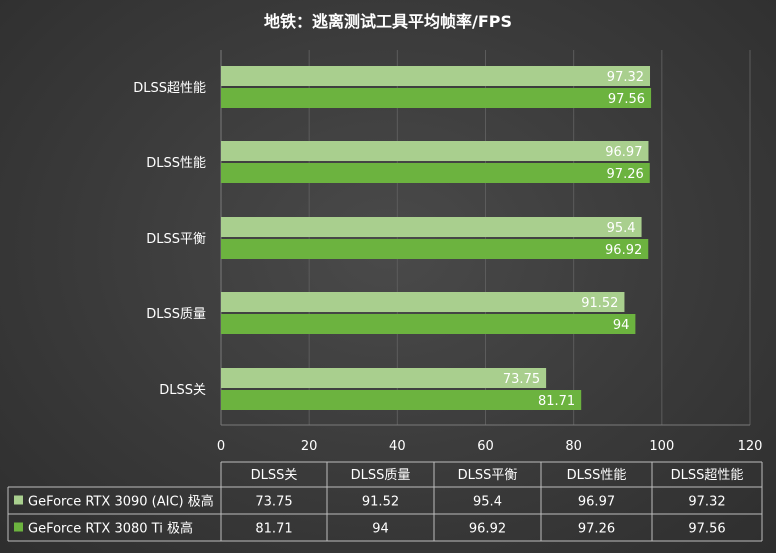  Describe the element at coordinates (750, 446) in the screenshot. I see `x-tick-label: 120` at that location.